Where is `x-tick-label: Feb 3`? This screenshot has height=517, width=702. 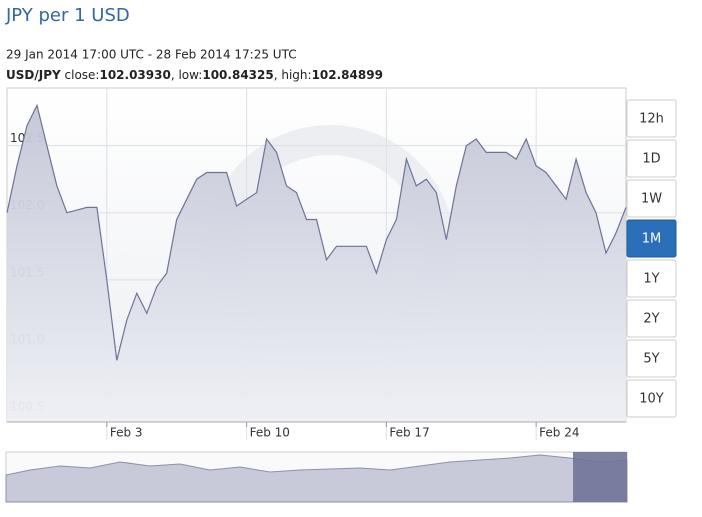
x-tick-label: Feb 3 is located at coordinates (126, 433).